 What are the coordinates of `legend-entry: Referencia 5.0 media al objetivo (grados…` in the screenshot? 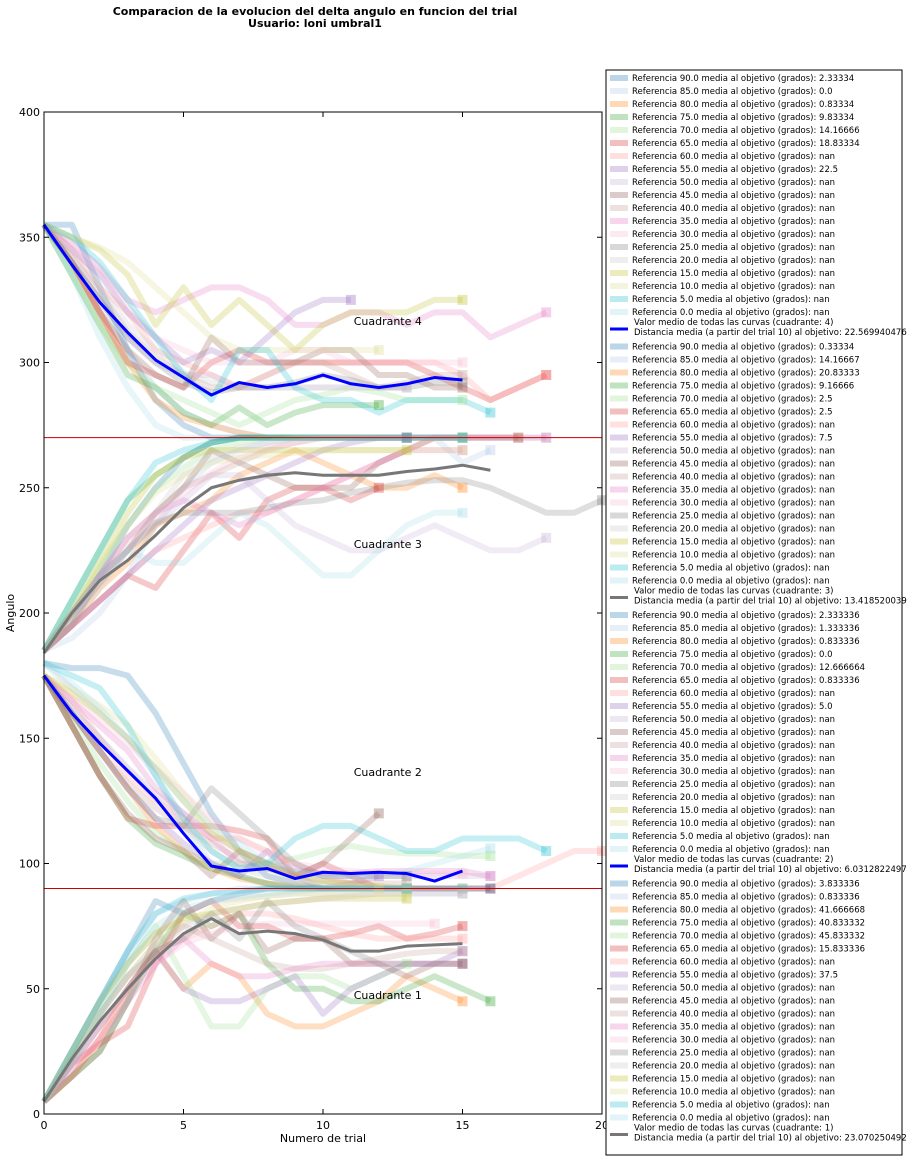 It's located at (731, 569).